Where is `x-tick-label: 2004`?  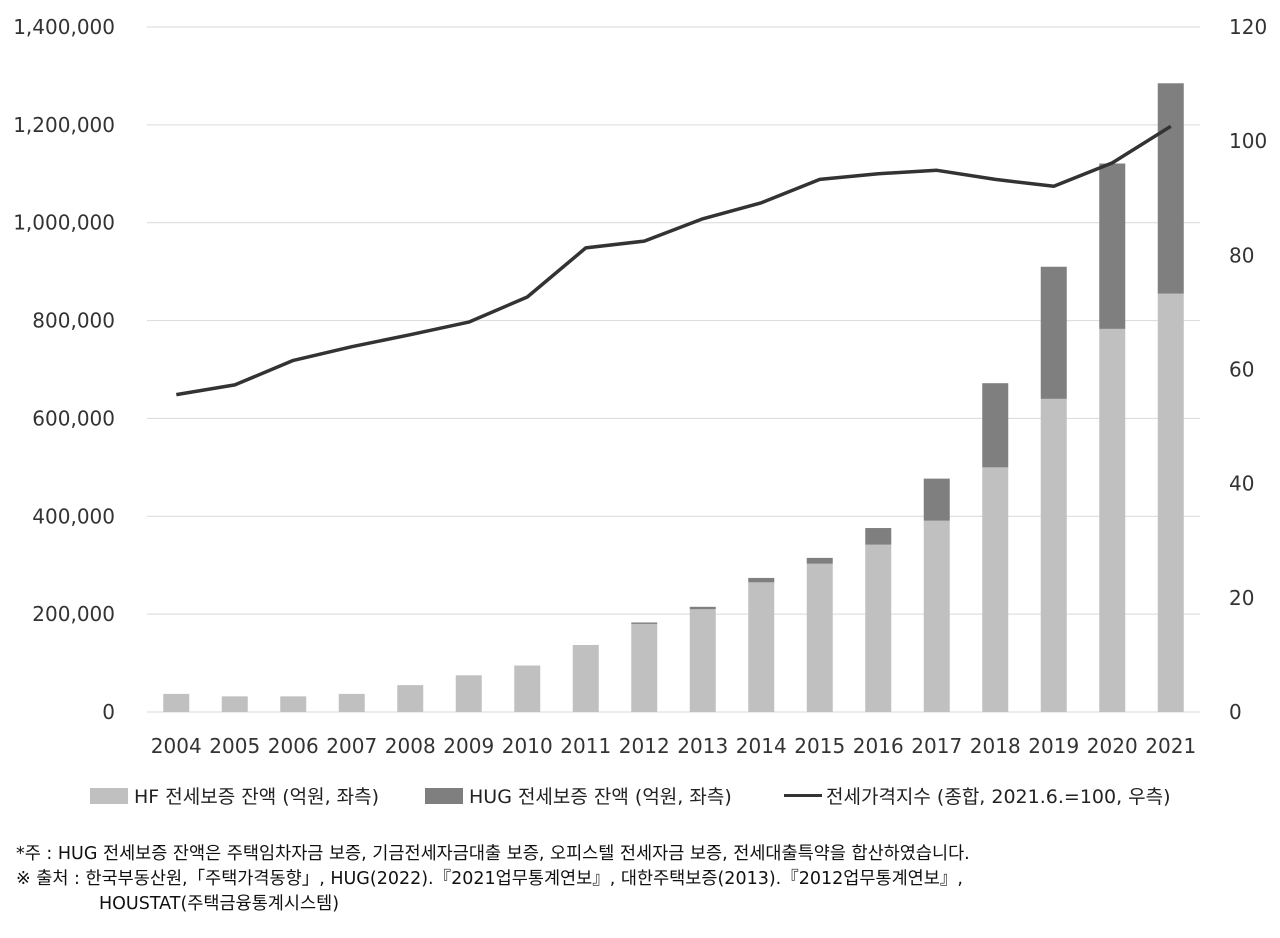
x-tick-label: 2004 is located at coordinates (176, 746).